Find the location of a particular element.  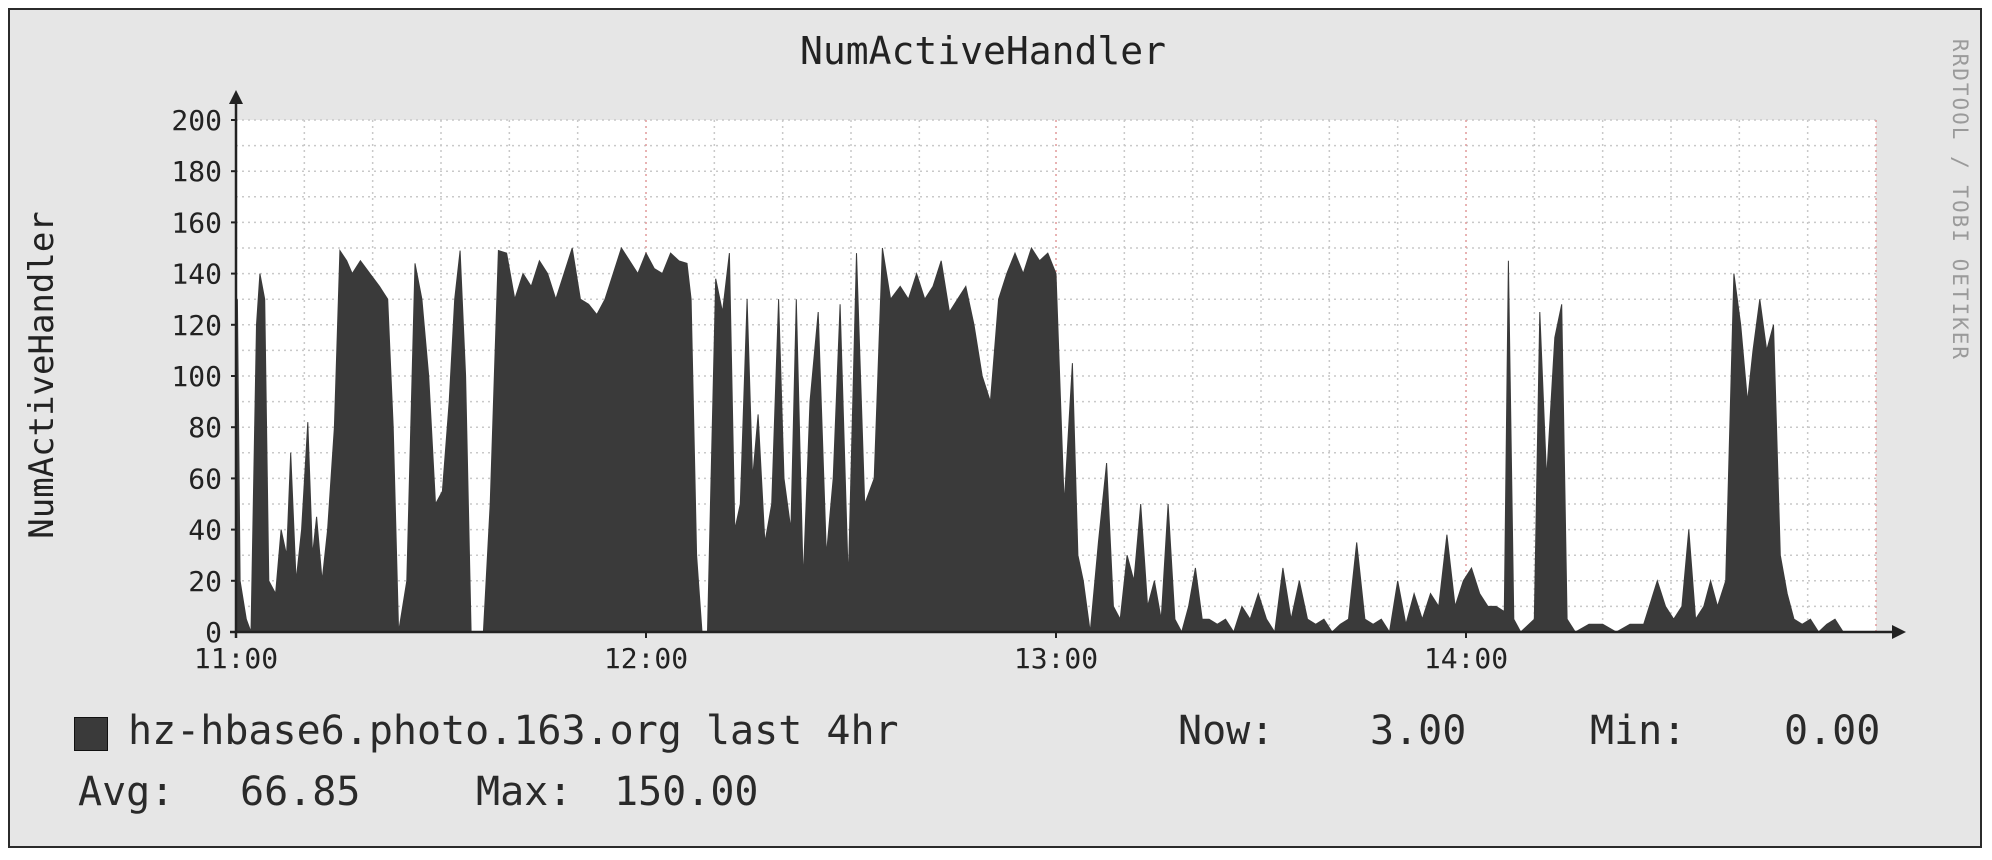

y-tick-label: 140 is located at coordinates (196, 274).